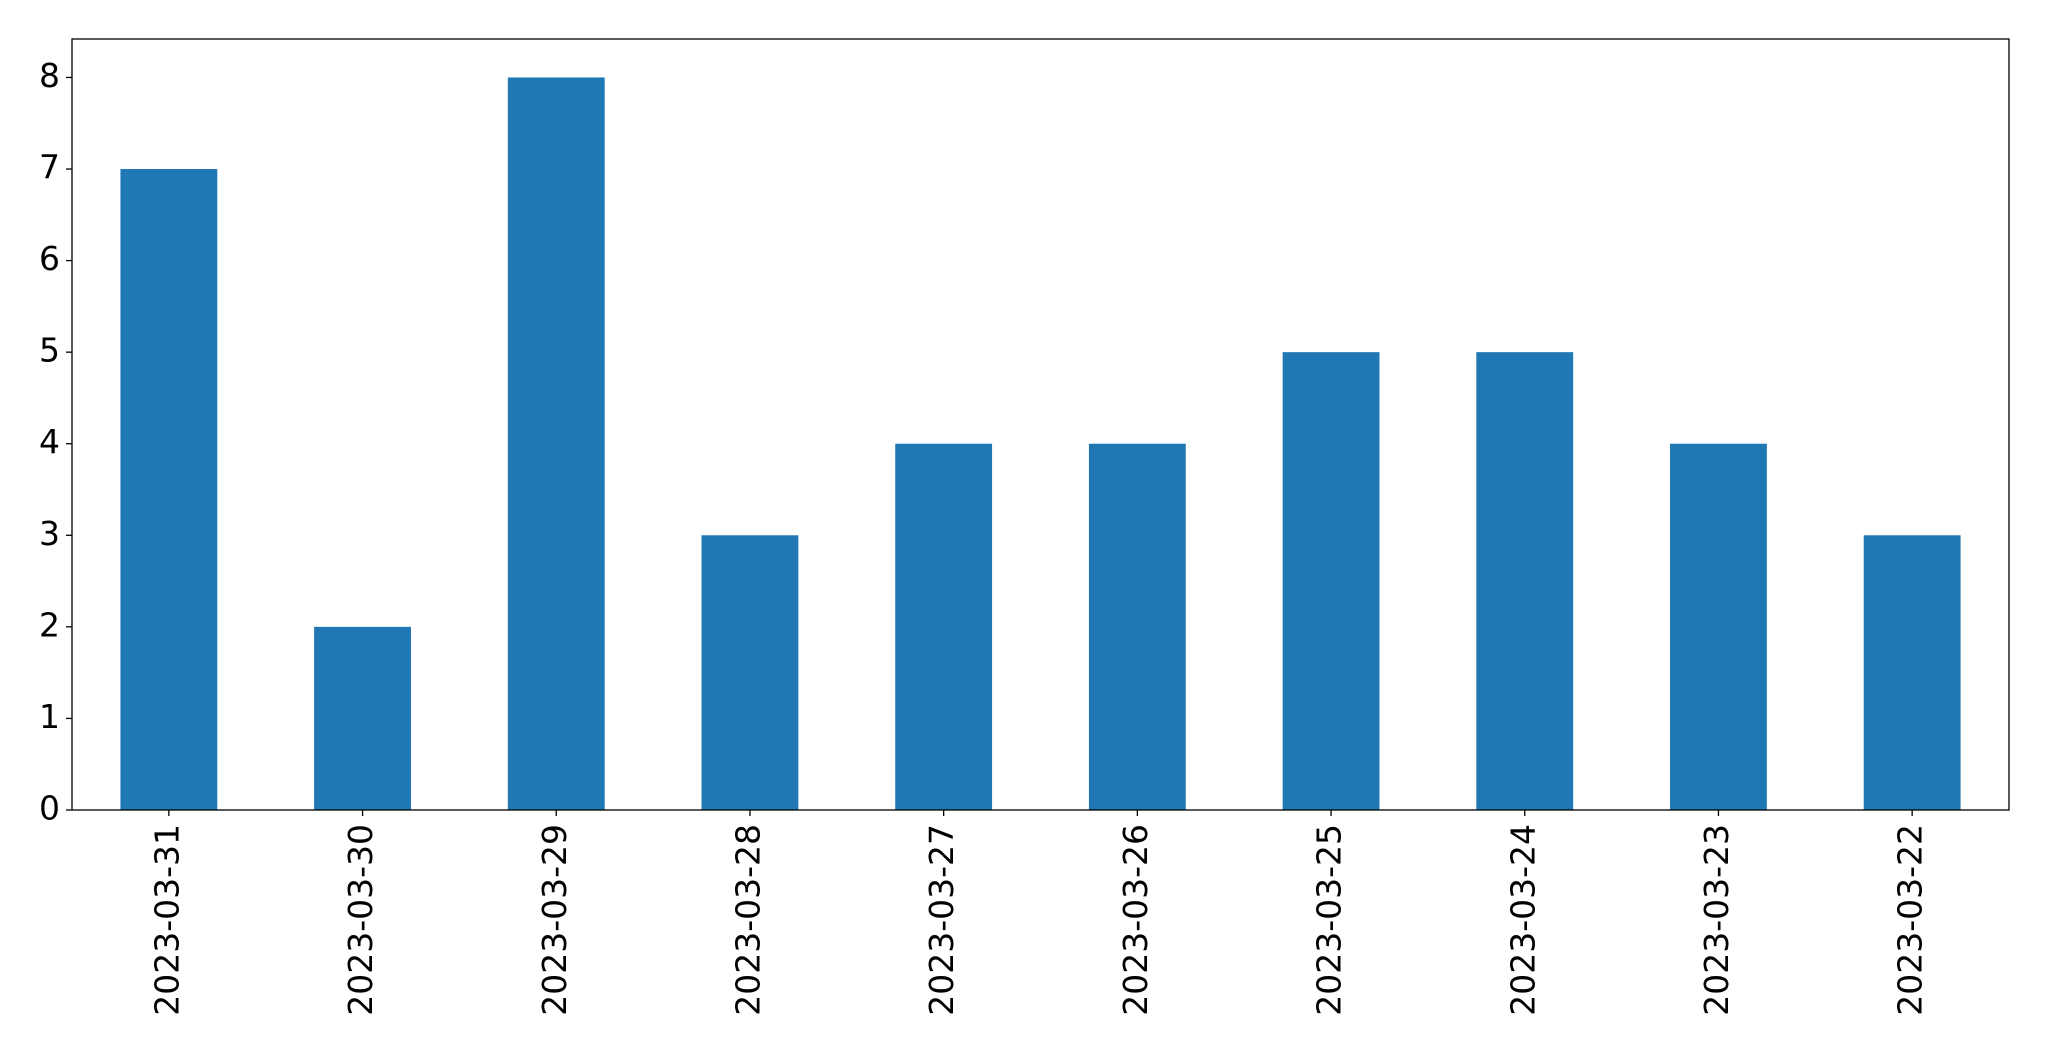 This screenshot has width=2049, height=1061. What do you see at coordinates (941, 920) in the screenshot?
I see `x-tick-label: 2023-03-27` at bounding box center [941, 920].